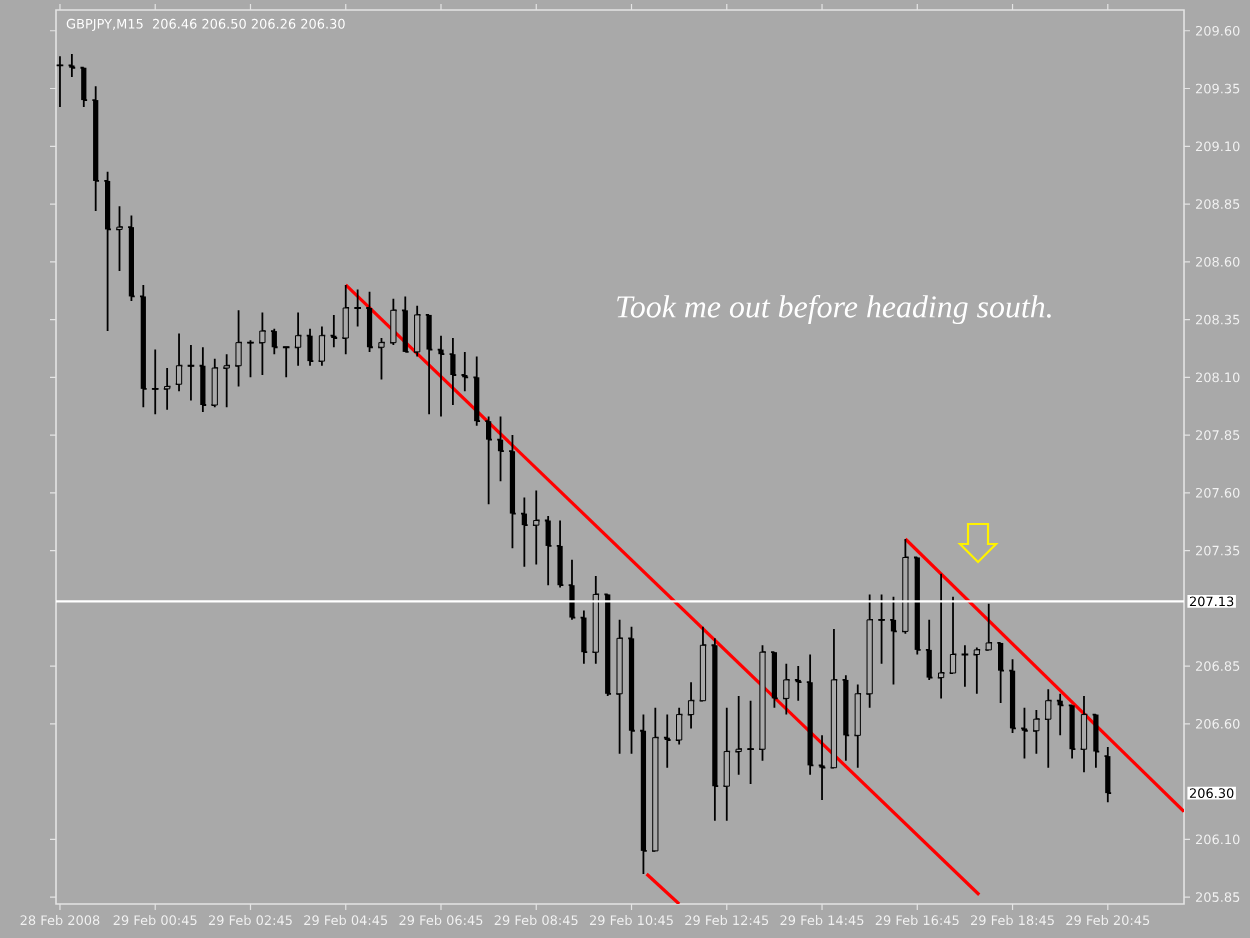 Image resolution: width=1250 pixels, height=938 pixels. I want to click on annotation: Took me out before heading south., so click(834, 309).